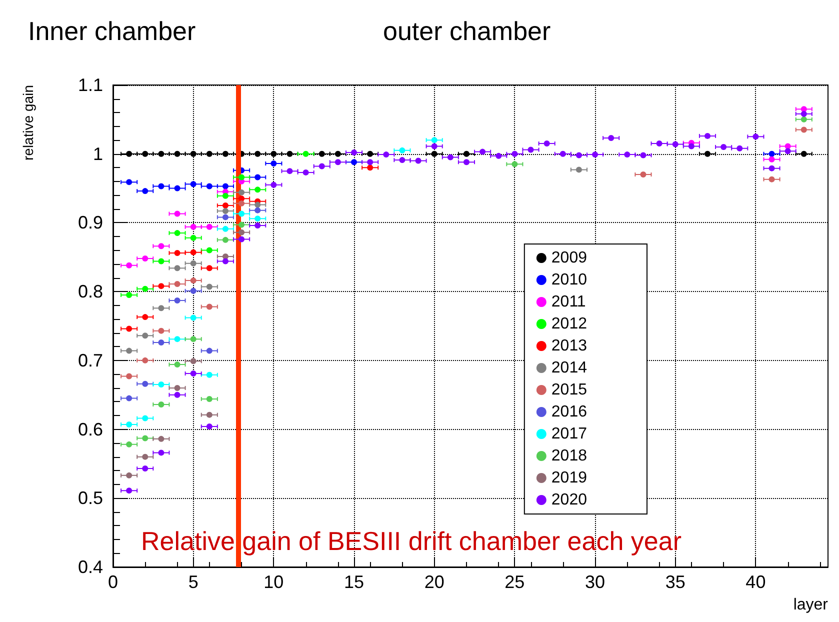 Image resolution: width=839 pixels, height=622 pixels. Describe the element at coordinates (467, 31) in the screenshot. I see `text: outer chamber` at that location.